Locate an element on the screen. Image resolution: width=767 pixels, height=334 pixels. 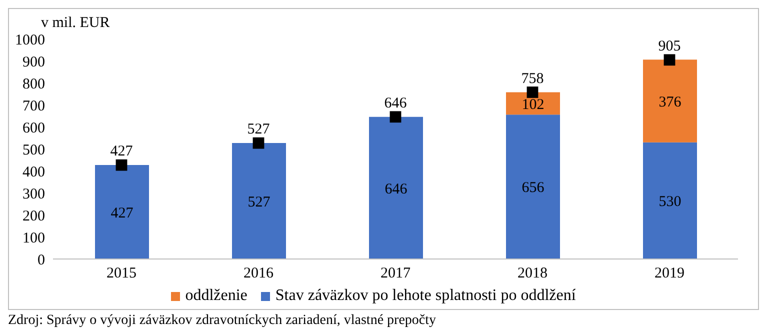
data-label: 530 is located at coordinates (670, 202).